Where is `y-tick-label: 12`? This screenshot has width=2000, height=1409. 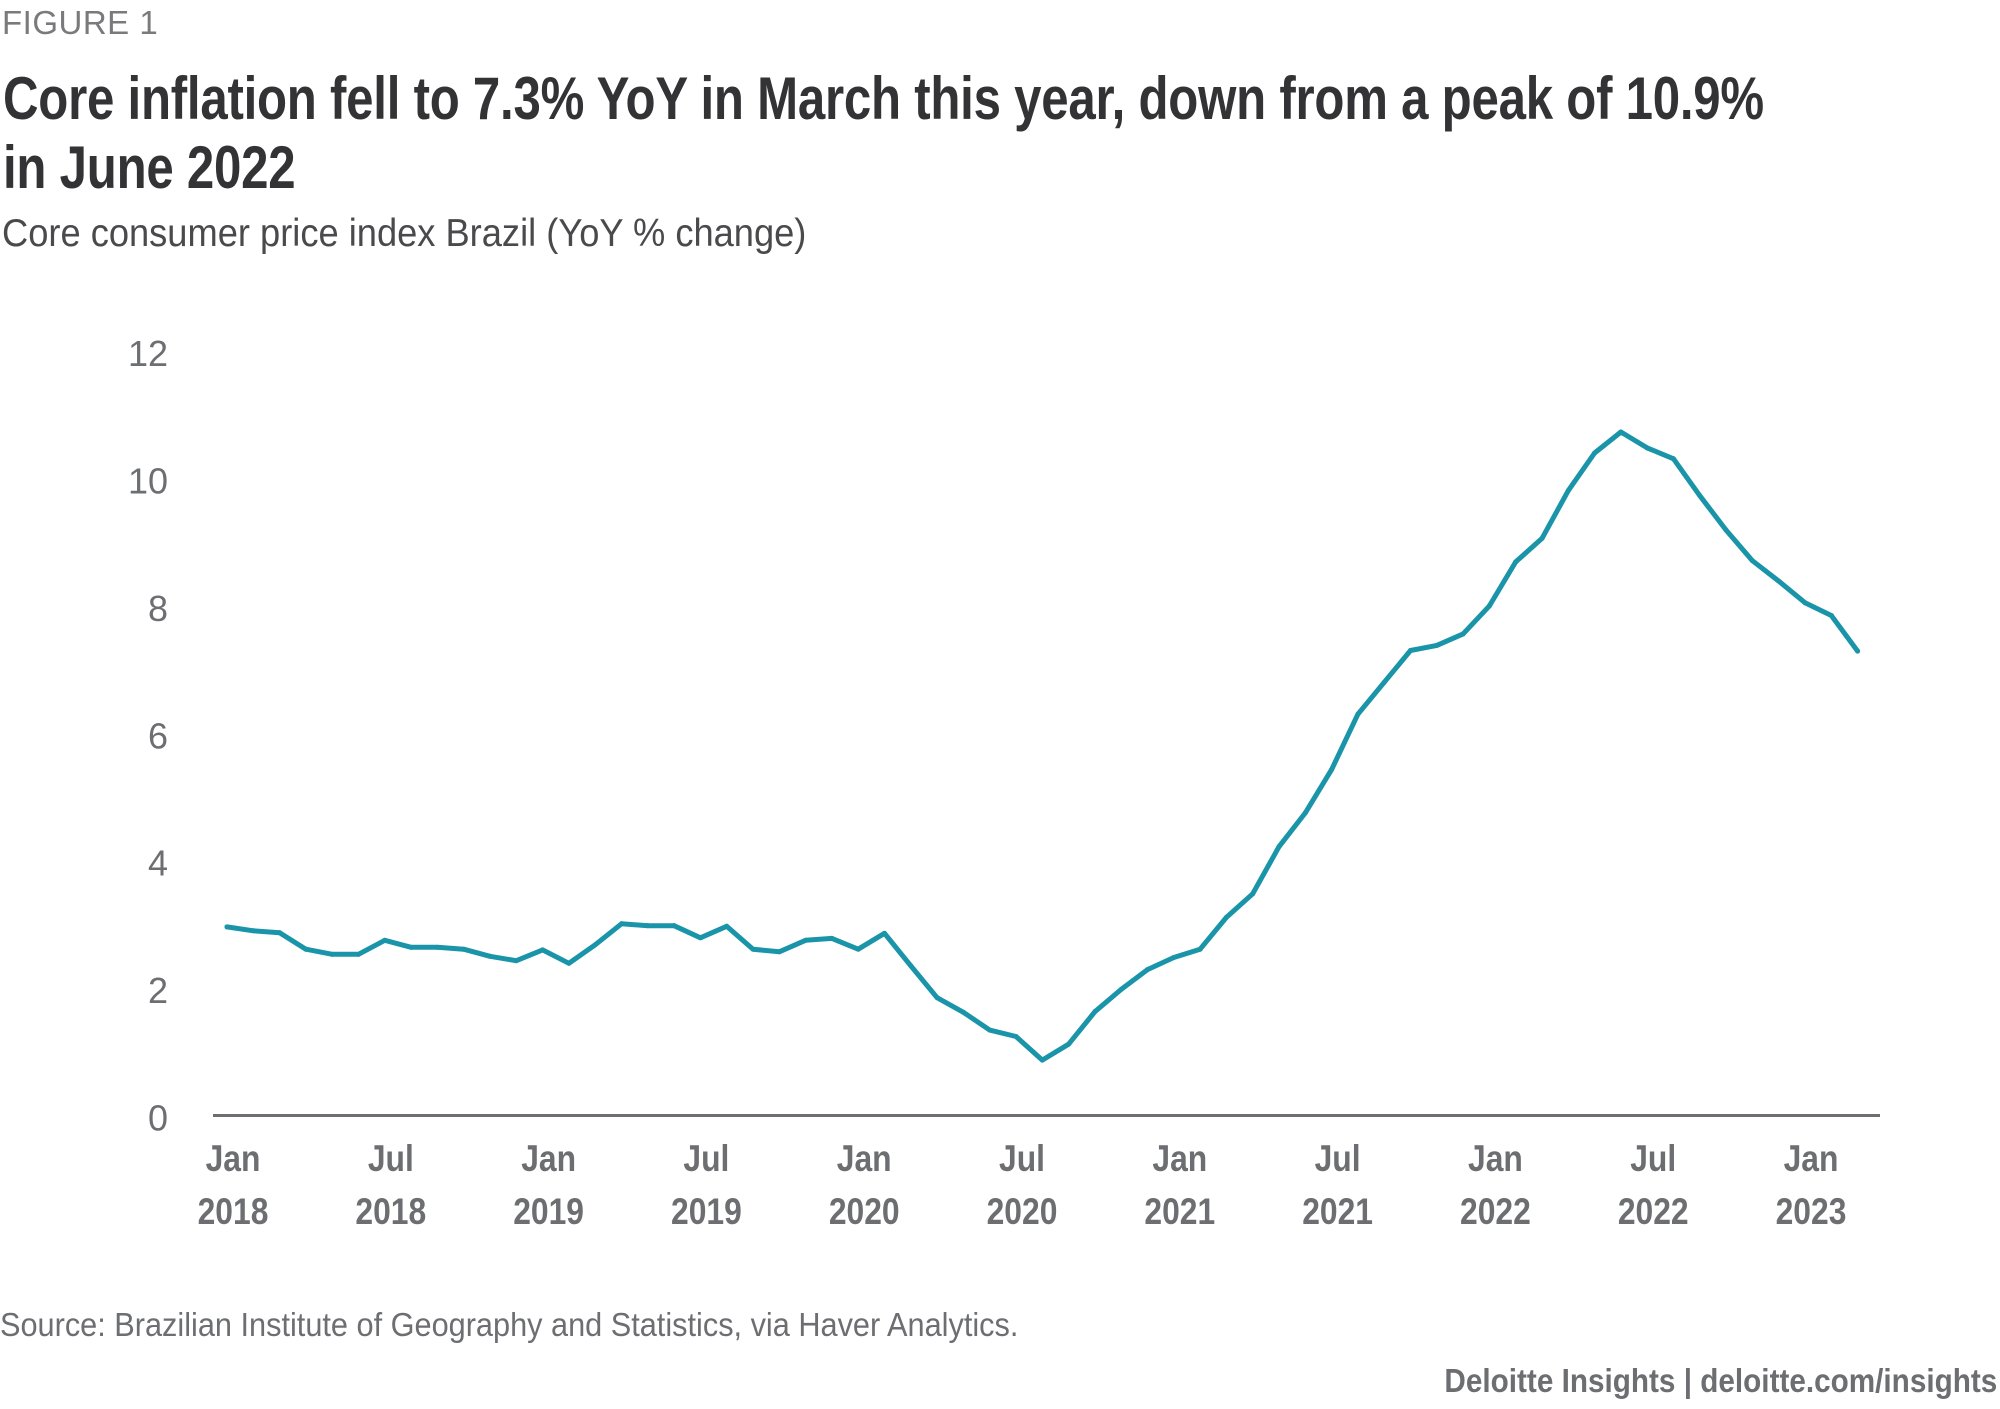
y-tick-label: 12 is located at coordinates (148, 353).